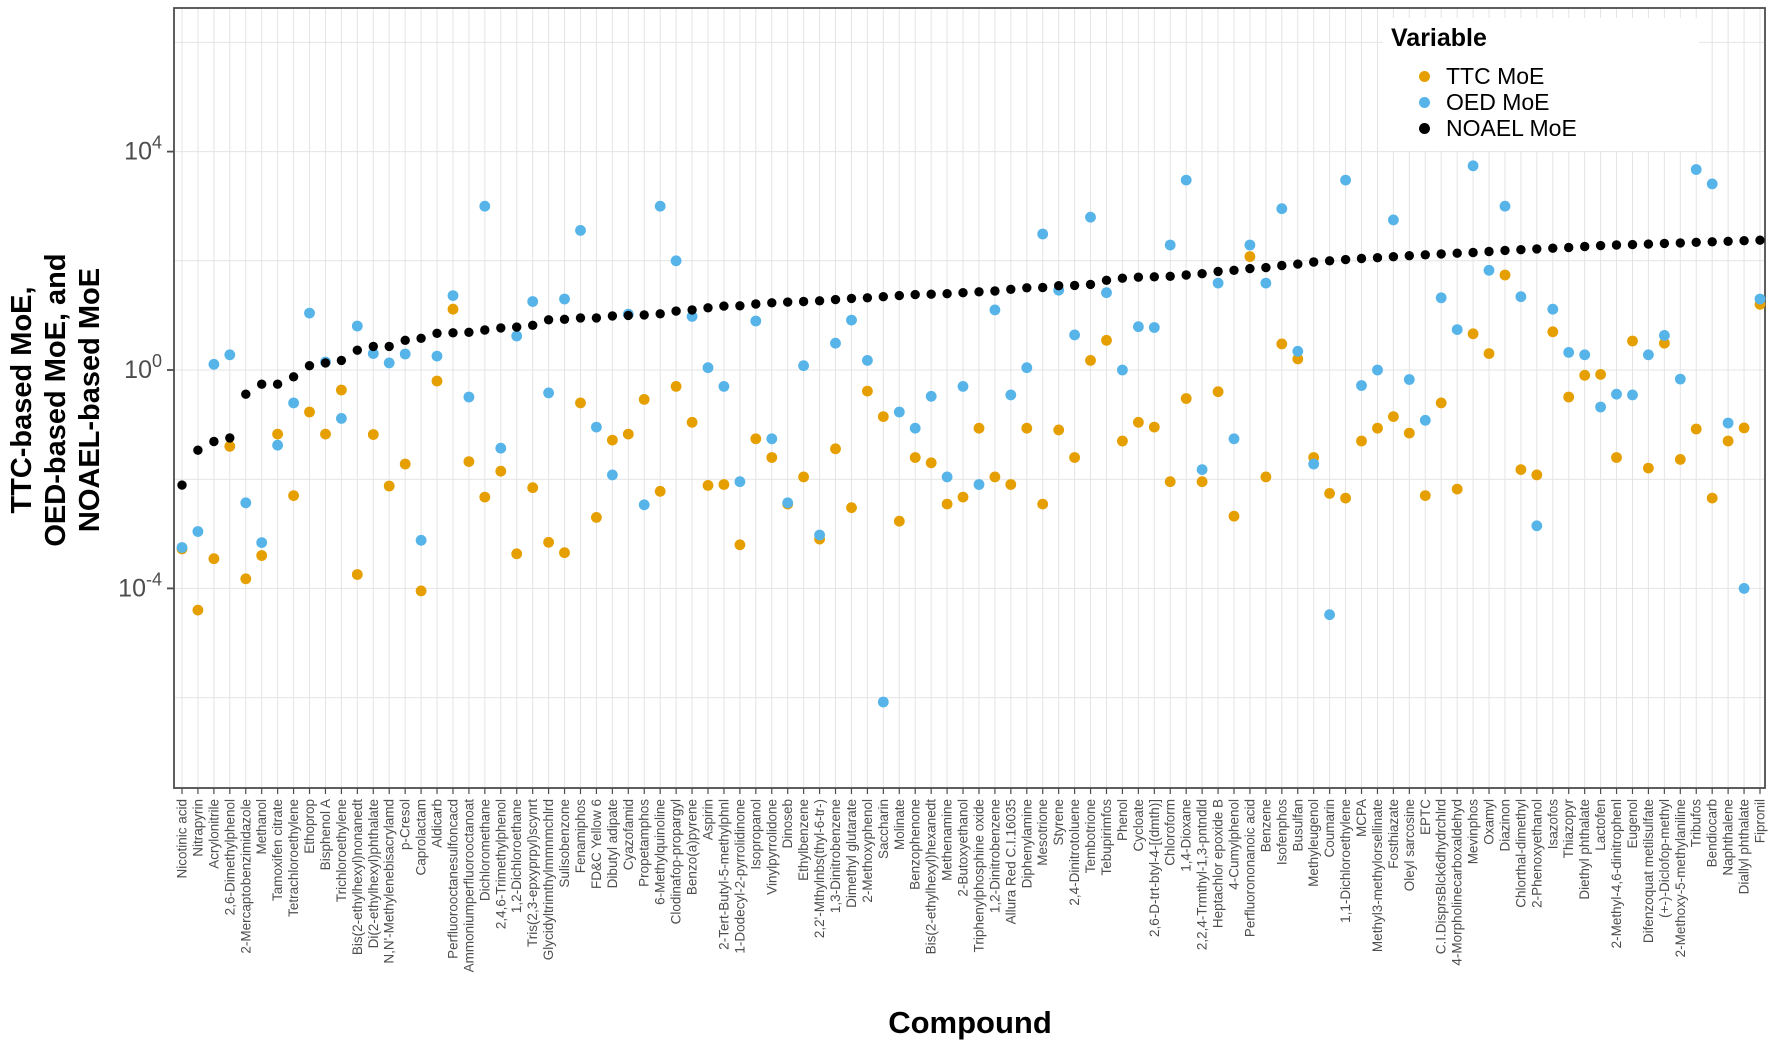 The height and width of the screenshot is (1059, 1772). Describe the element at coordinates (437, 823) in the screenshot. I see `compound-tick-label: Aldicarb` at that location.